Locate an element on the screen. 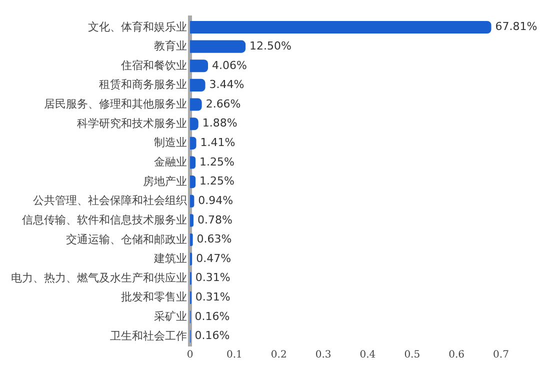 The height and width of the screenshot is (372, 557). y-tick-label: 文化、体育和娱乐业 is located at coordinates (137, 27).